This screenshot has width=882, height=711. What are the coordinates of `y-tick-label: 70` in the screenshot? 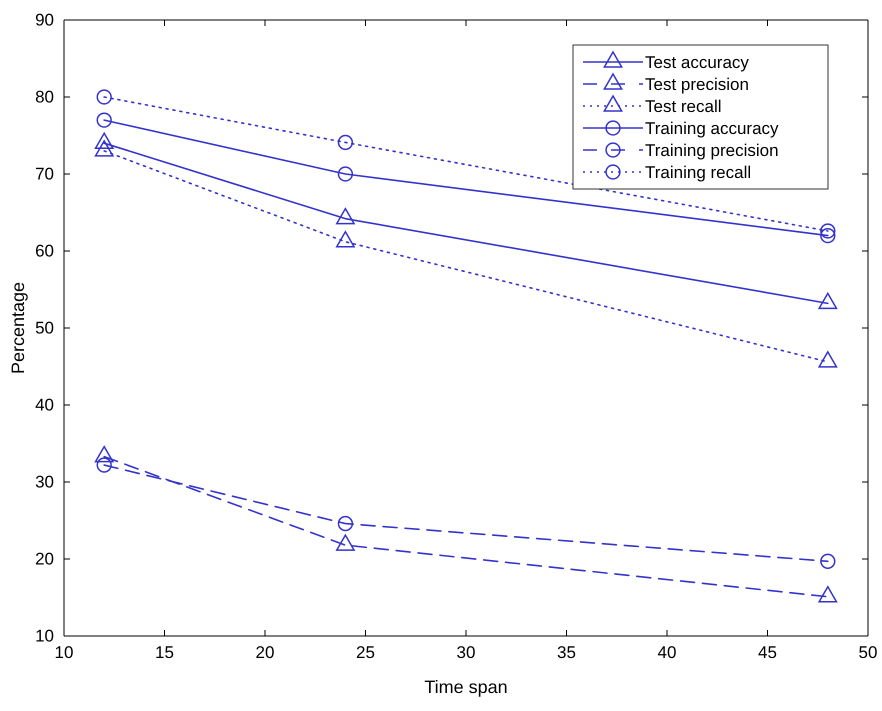 It's located at (44, 174).